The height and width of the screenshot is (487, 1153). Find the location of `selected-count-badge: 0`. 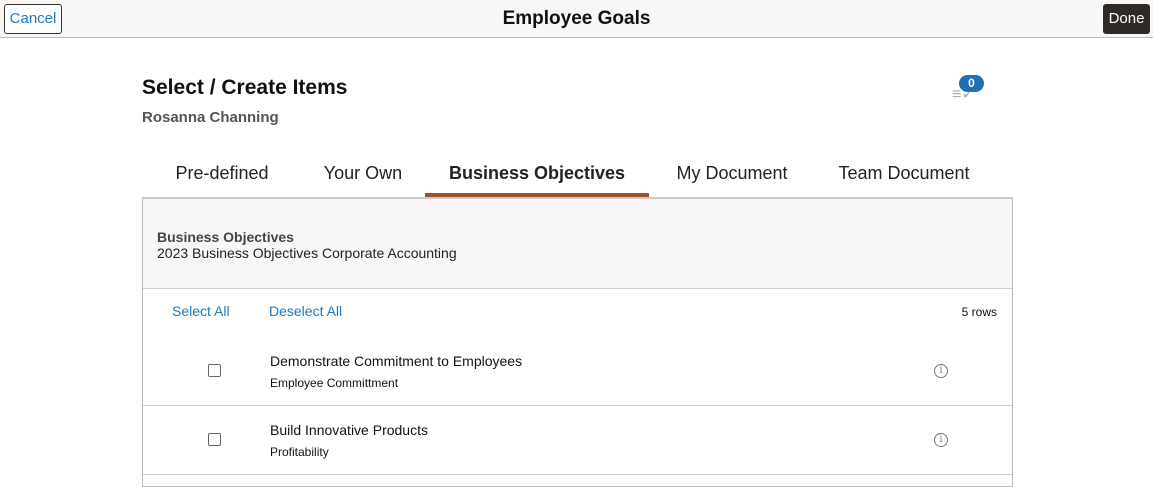

selected-count-badge: 0 is located at coordinates (971, 83).